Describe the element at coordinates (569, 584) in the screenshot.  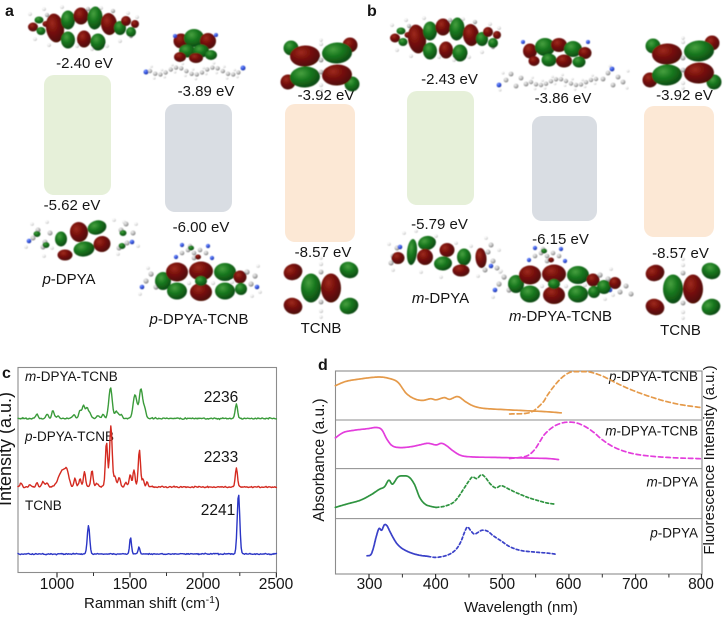
I see `svg-text: 600` at that location.